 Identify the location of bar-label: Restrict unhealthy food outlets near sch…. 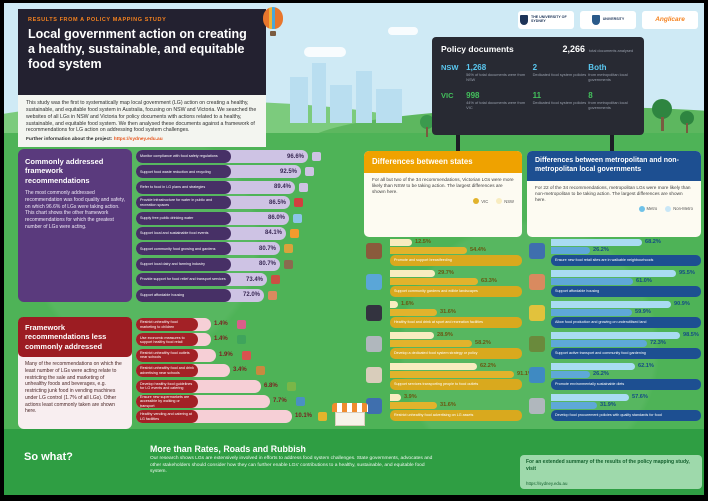
(167, 355).